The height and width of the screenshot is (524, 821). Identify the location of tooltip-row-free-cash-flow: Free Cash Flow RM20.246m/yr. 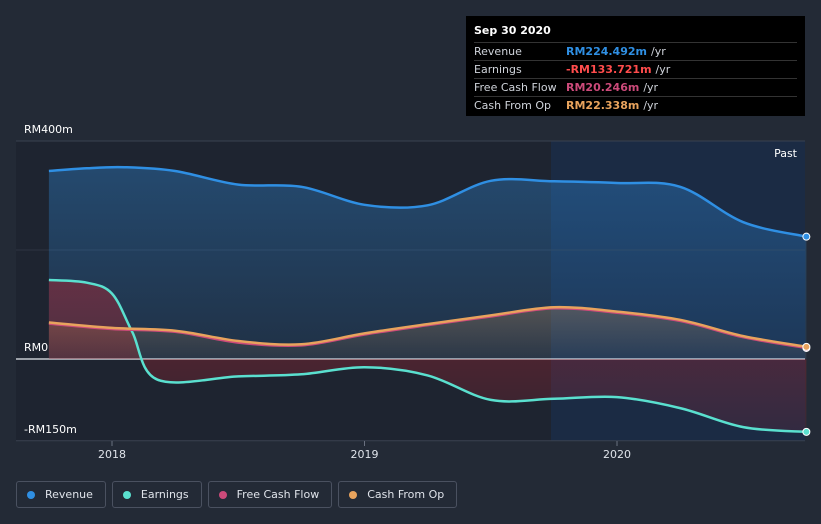
(635, 87).